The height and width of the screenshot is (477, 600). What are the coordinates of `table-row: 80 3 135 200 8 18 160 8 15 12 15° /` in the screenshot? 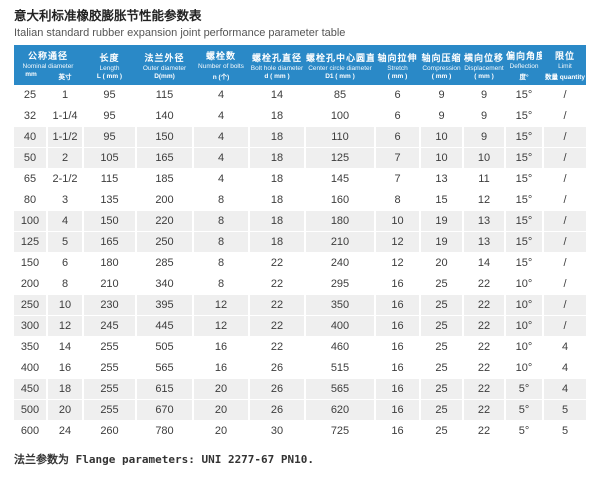 It's located at (300, 200).